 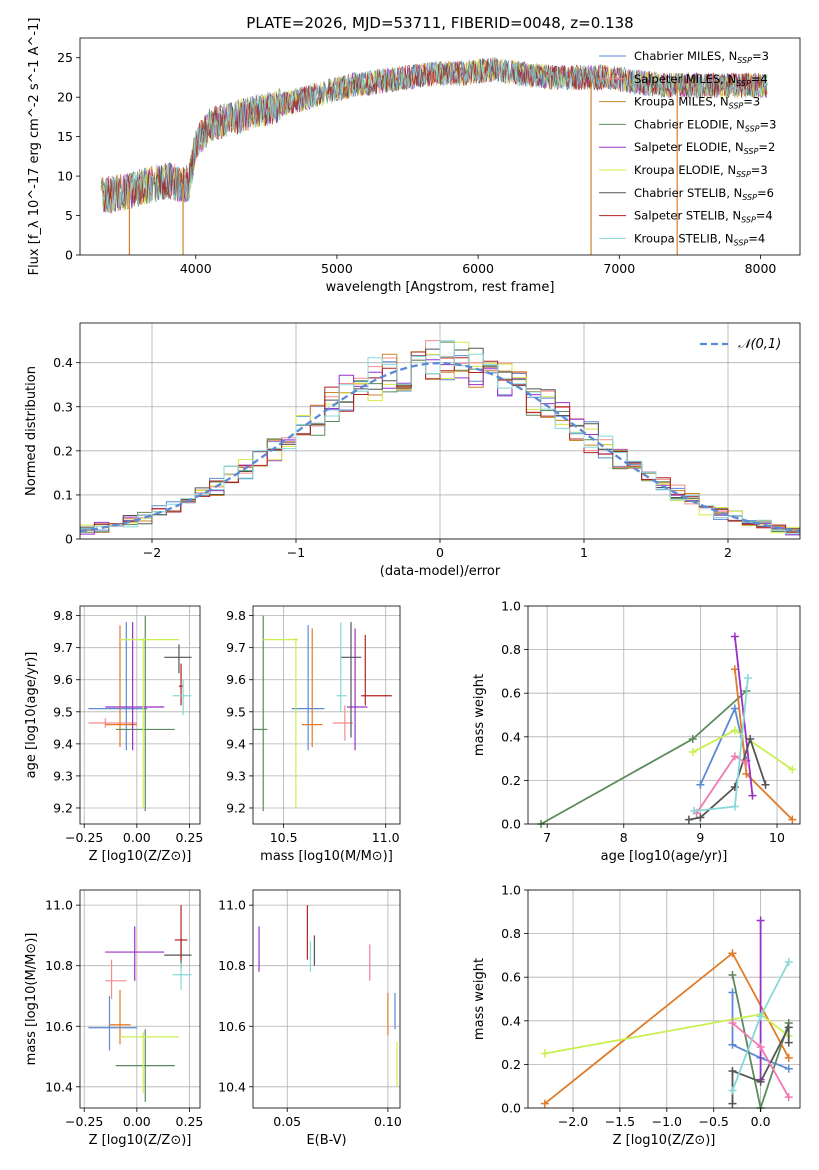 What do you see at coordinates (704, 194) in the screenshot?
I see `legend-entry: Chabrier STELIB, NSSP=6` at bounding box center [704, 194].